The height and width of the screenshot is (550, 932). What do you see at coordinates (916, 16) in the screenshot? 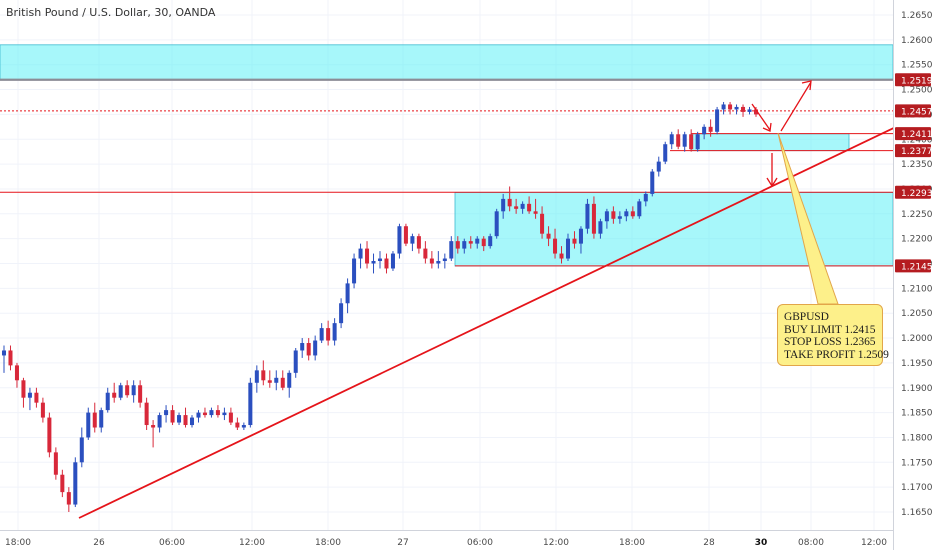
I see `y-tick-label: 1.26500` at bounding box center [916, 16].